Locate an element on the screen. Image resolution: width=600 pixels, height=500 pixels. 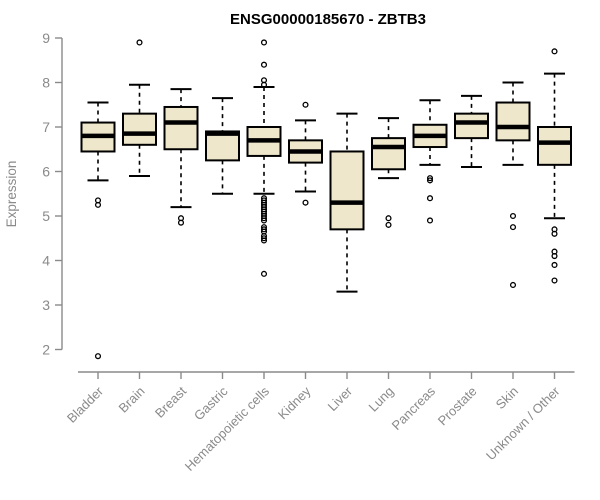
y-tick-label: 3 is located at coordinates (46, 305).